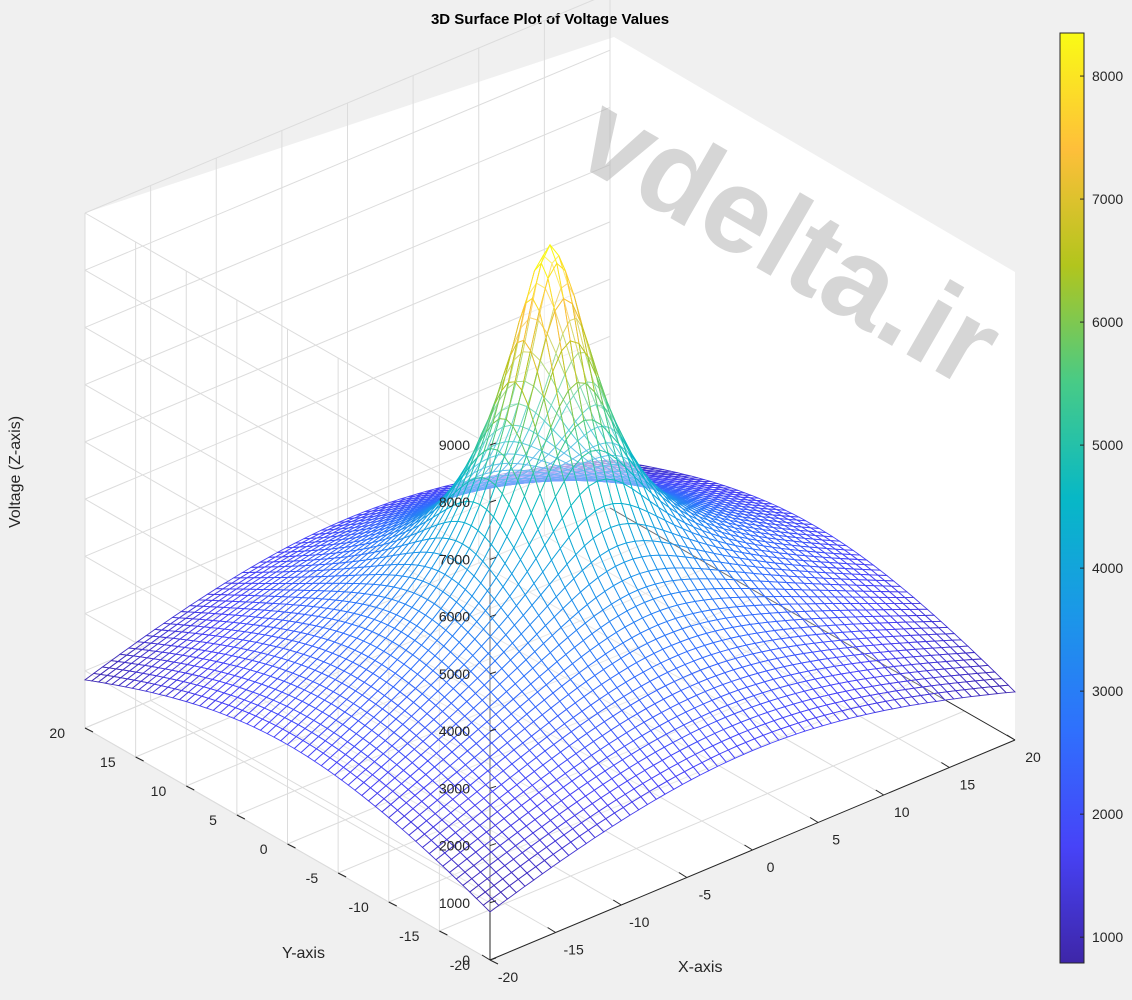 The image size is (1132, 1000). What do you see at coordinates (454, 617) in the screenshot?
I see `z-tick-label: 6000` at bounding box center [454, 617].